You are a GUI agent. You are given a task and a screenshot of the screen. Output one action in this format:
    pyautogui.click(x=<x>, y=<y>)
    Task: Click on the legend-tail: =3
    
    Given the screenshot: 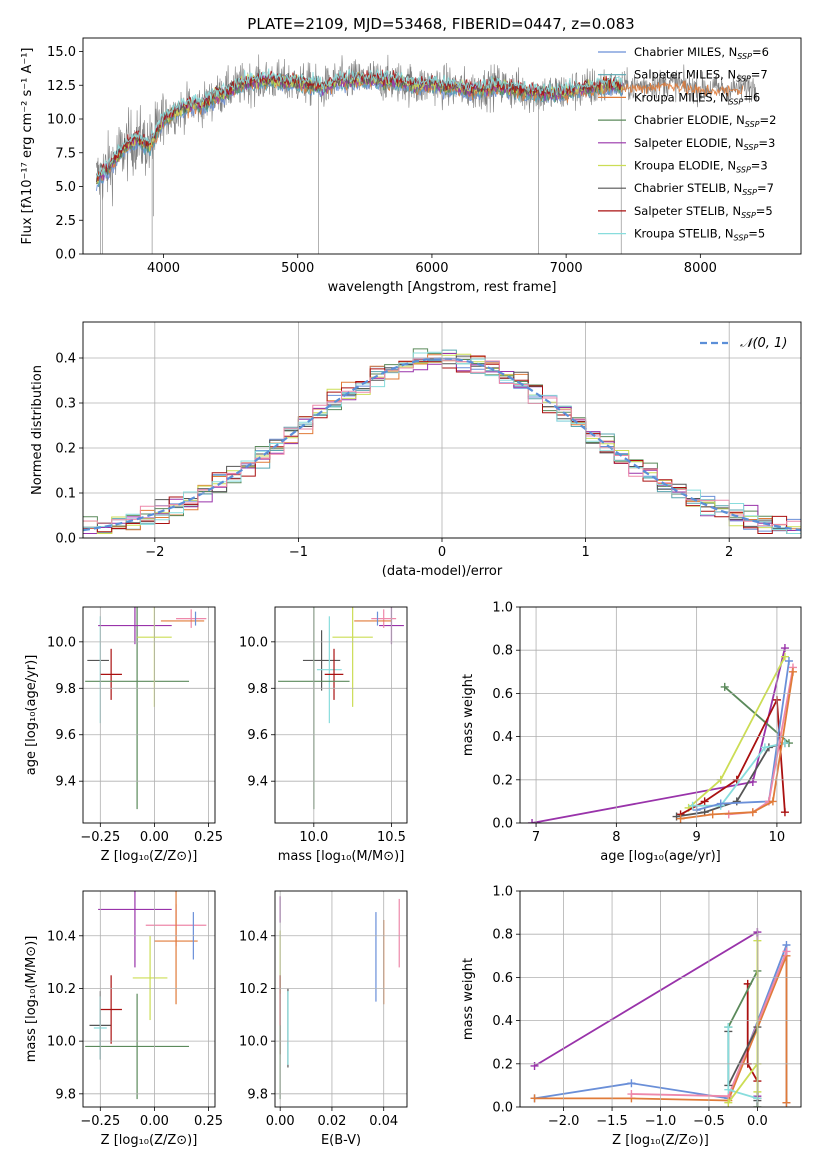 What is the action you would take?
    pyautogui.click(x=759, y=166)
    